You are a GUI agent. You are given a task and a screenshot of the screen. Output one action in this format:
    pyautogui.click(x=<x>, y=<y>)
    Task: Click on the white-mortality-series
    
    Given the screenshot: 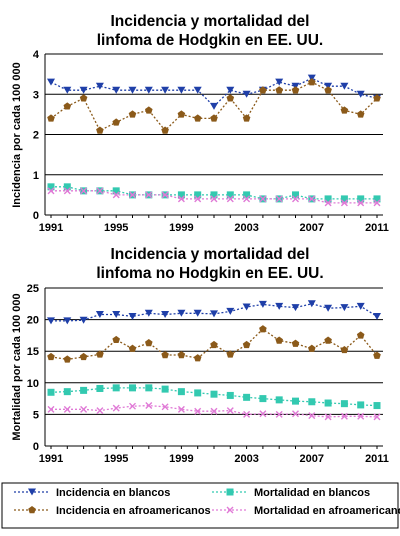 What is the action you would take?
    pyautogui.click(x=214, y=397)
    